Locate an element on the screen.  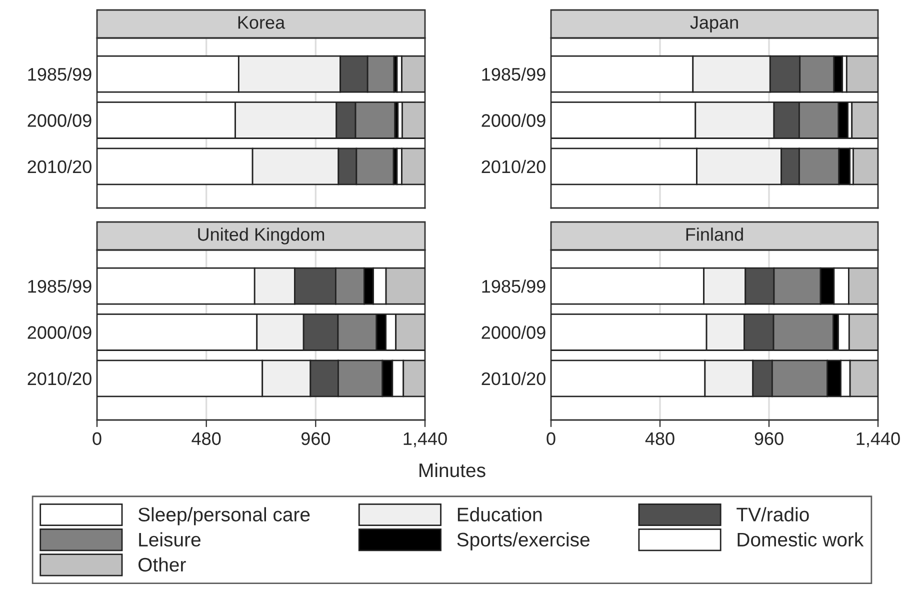
x-axis-title: Minutes is located at coordinates (453, 470).